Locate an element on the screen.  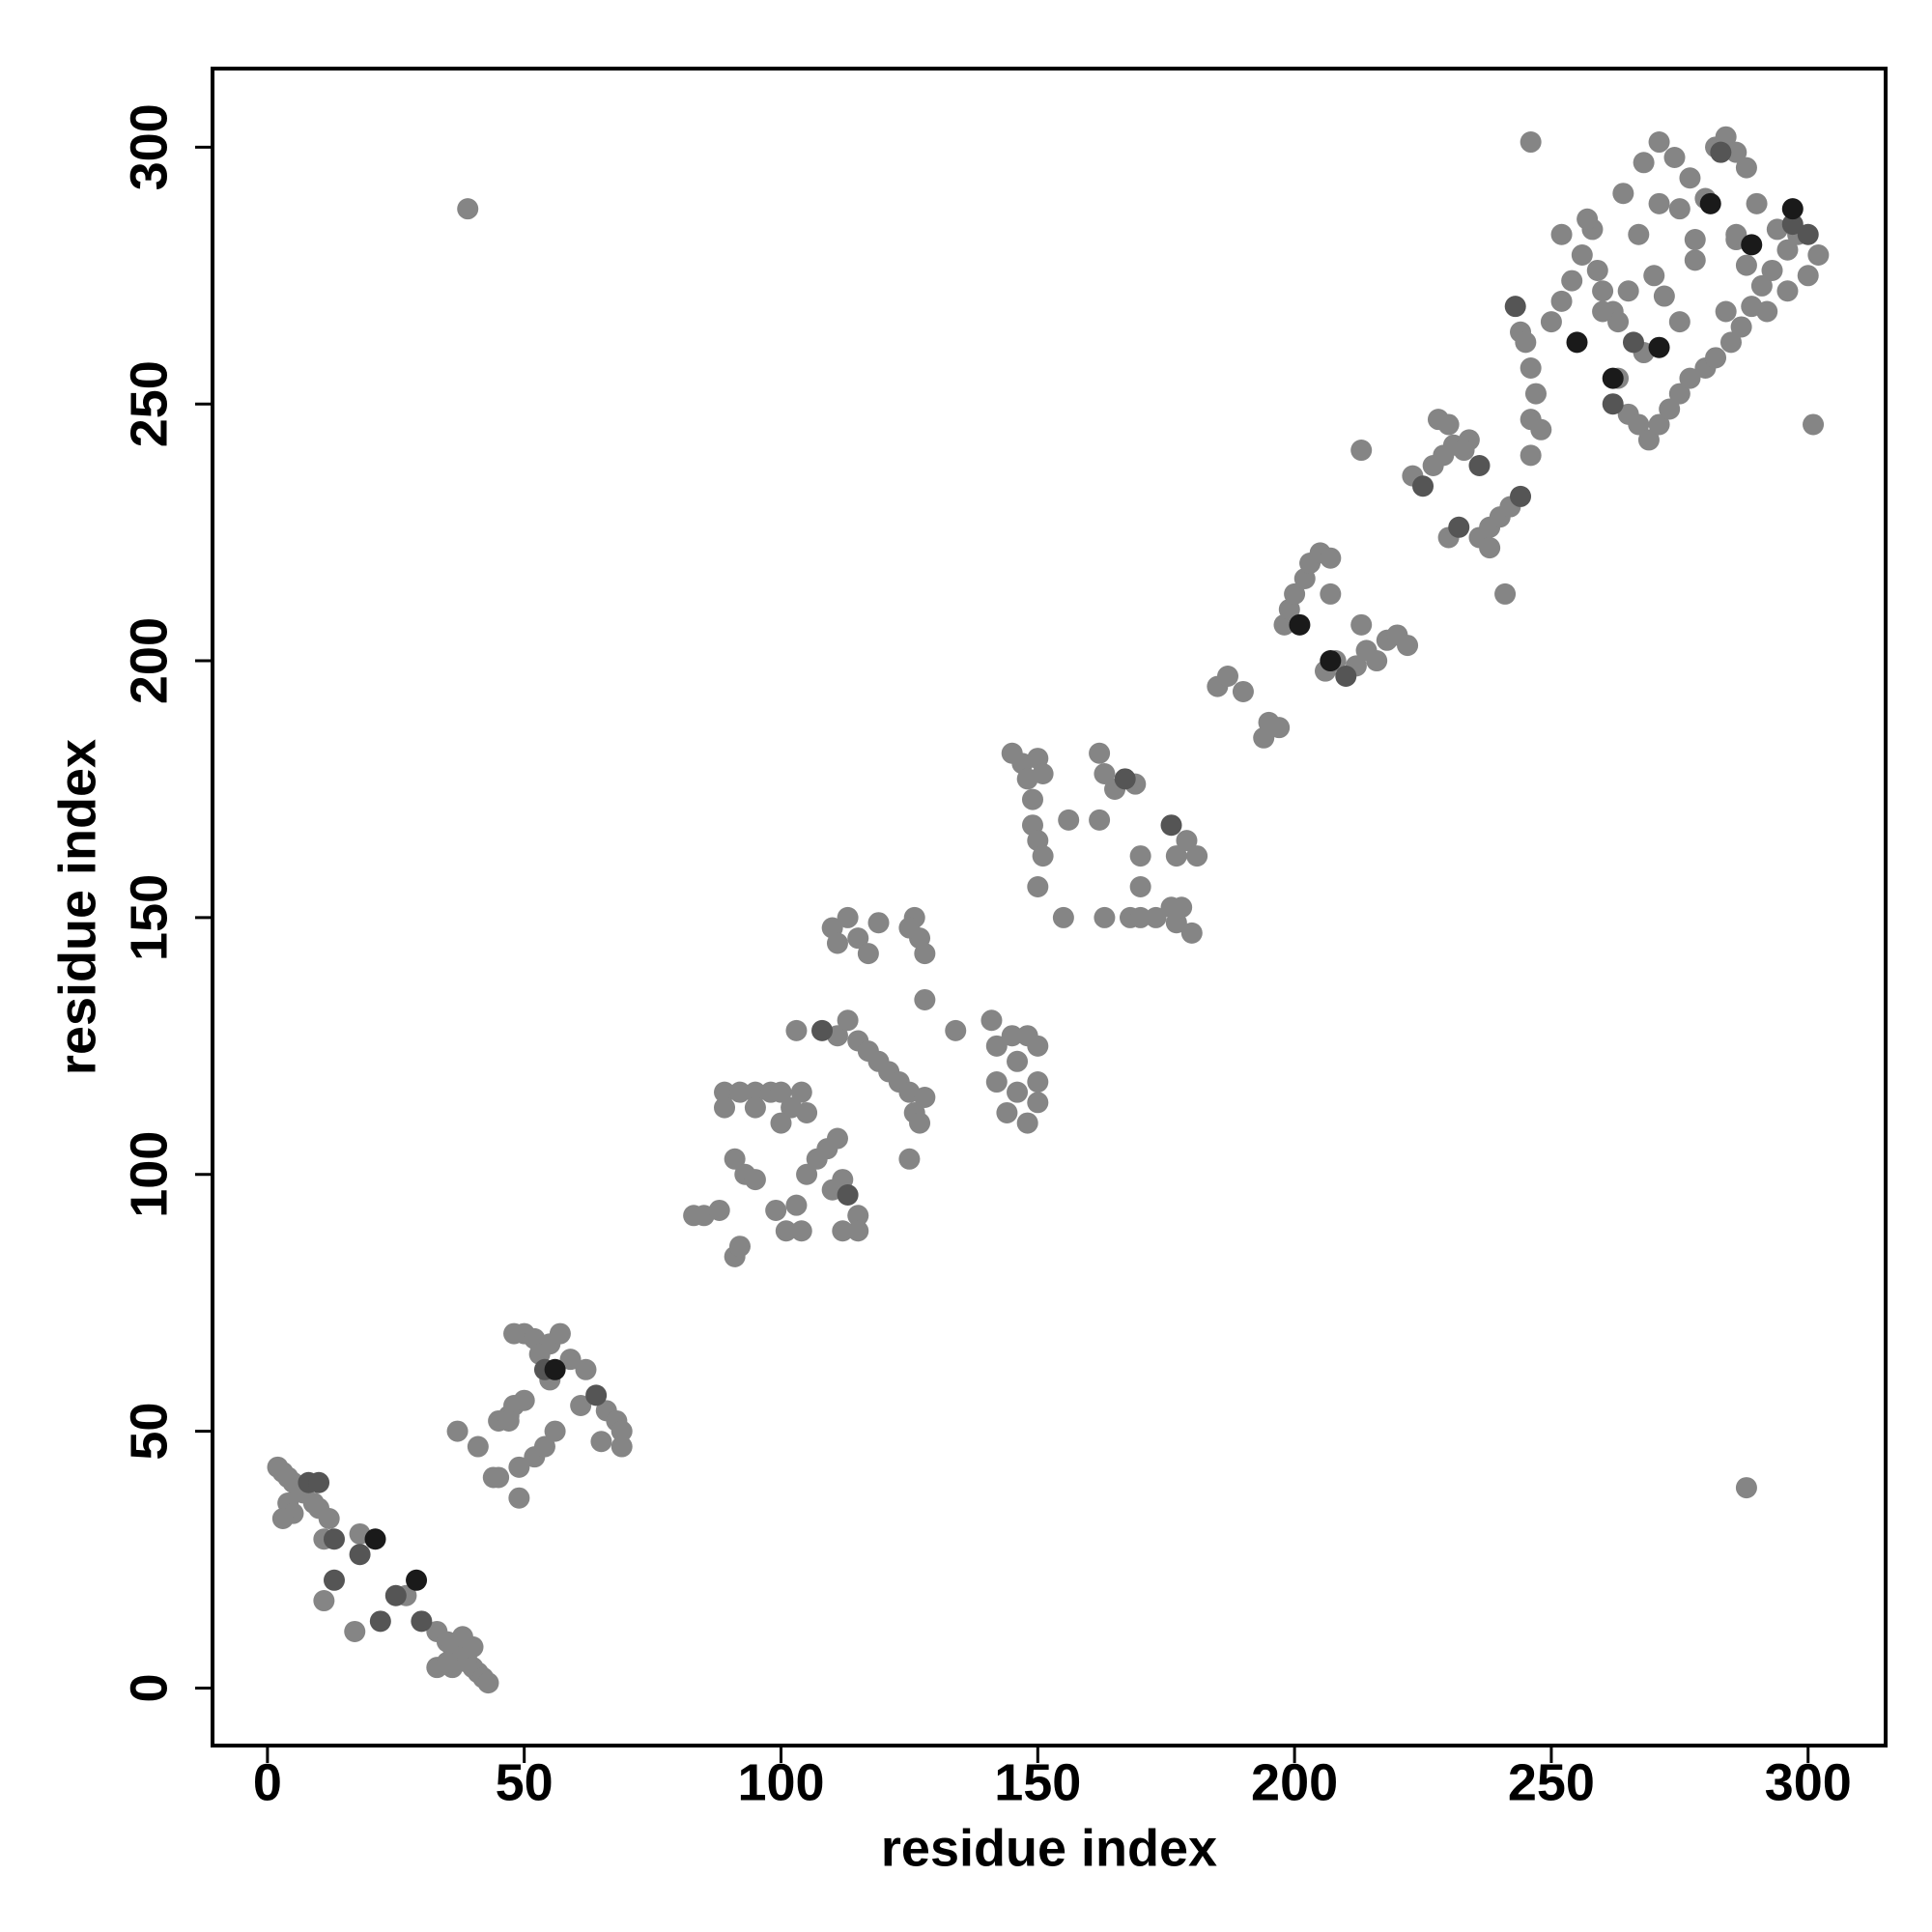
x-tick-label: 250 is located at coordinates (1551, 1782).